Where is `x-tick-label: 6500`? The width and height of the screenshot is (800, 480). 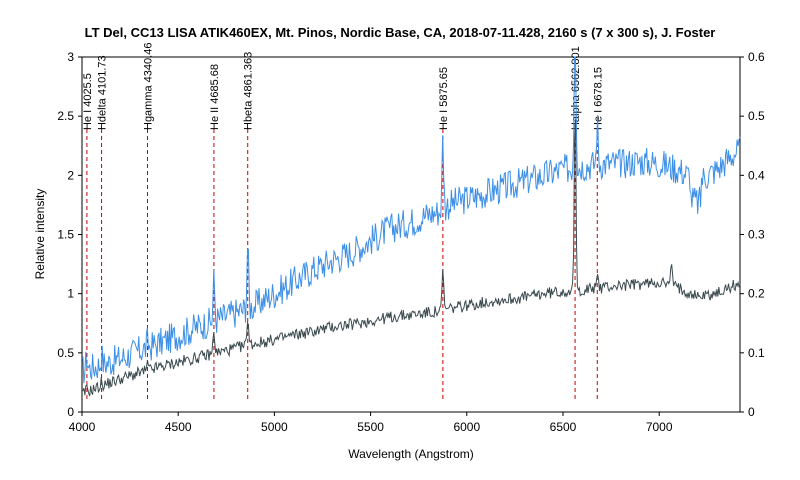 x-tick-label: 6500 is located at coordinates (563, 427).